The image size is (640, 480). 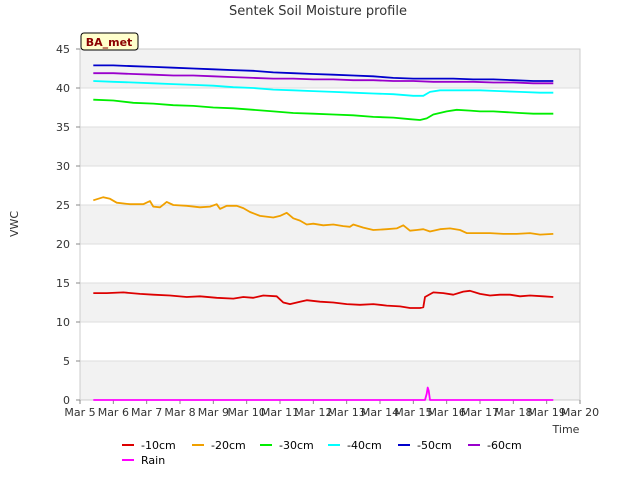 I want to click on series-line-50cm, so click(x=323, y=73).